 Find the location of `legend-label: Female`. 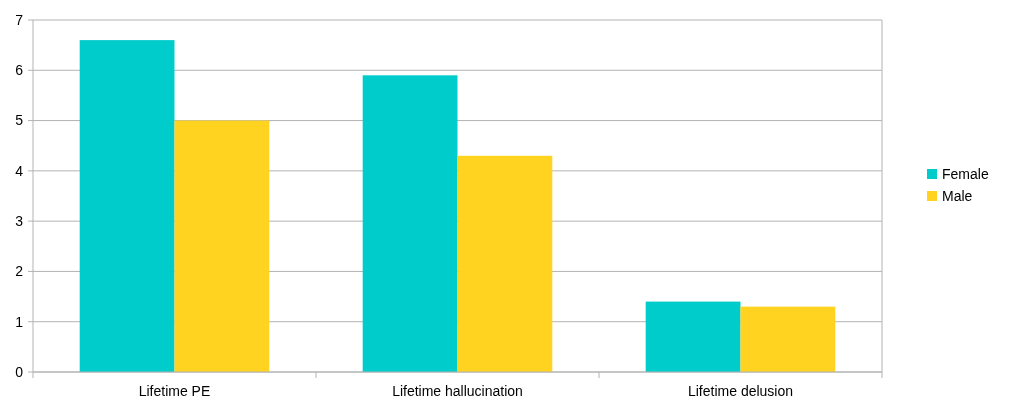

legend-label: Female is located at coordinates (965, 173).